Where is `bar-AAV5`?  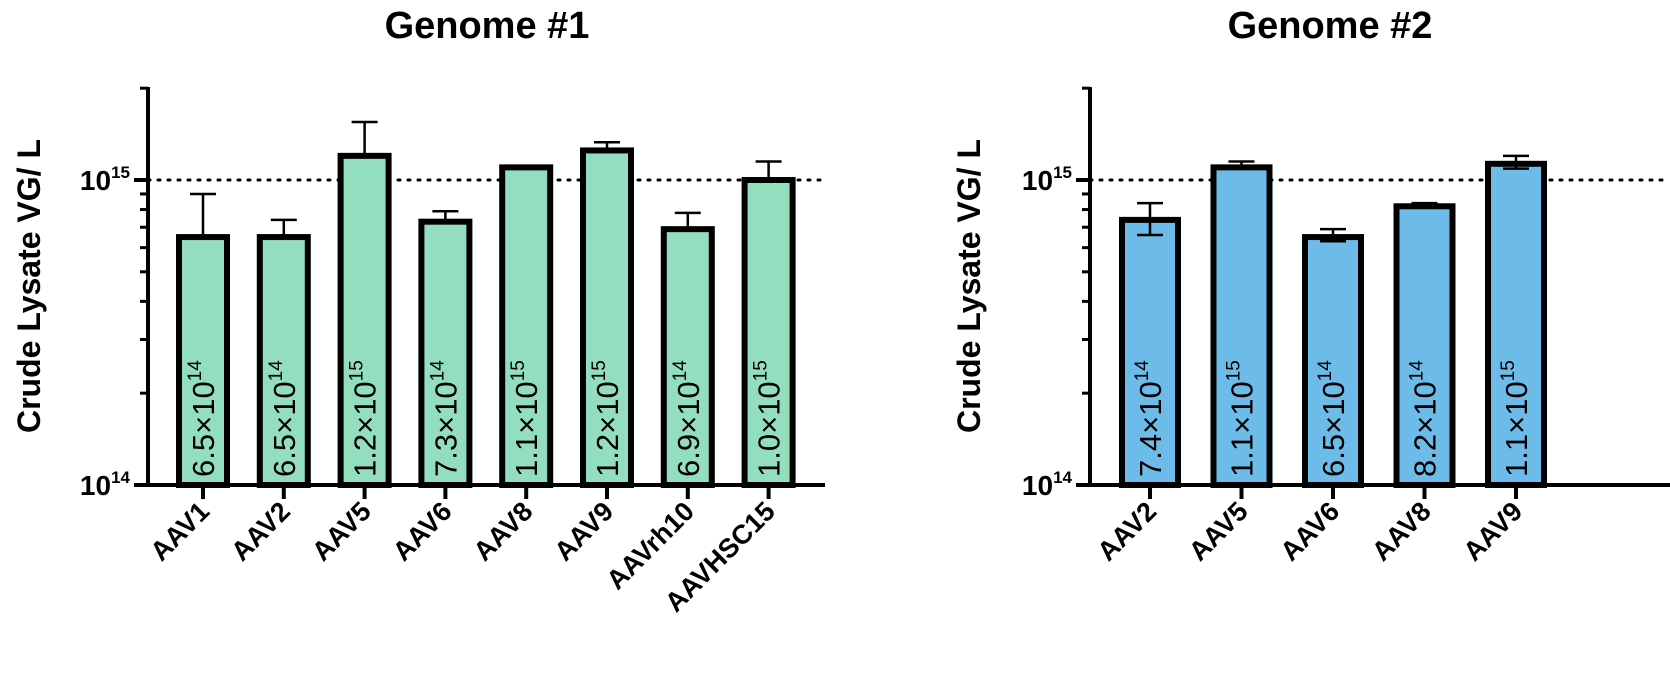 bar-AAV5 is located at coordinates (364, 320).